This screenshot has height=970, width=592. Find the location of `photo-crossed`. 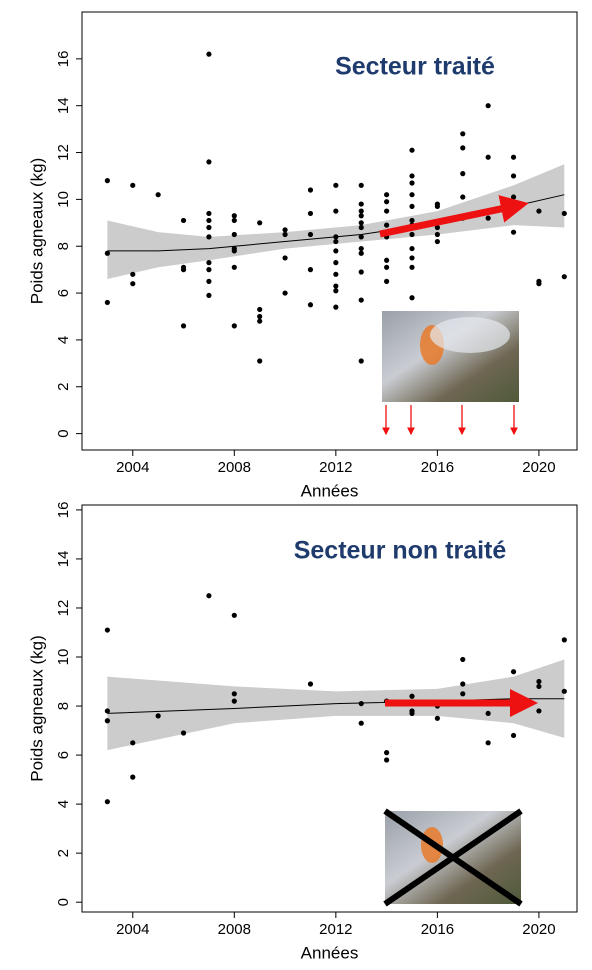

photo-crossed is located at coordinates (453, 857).